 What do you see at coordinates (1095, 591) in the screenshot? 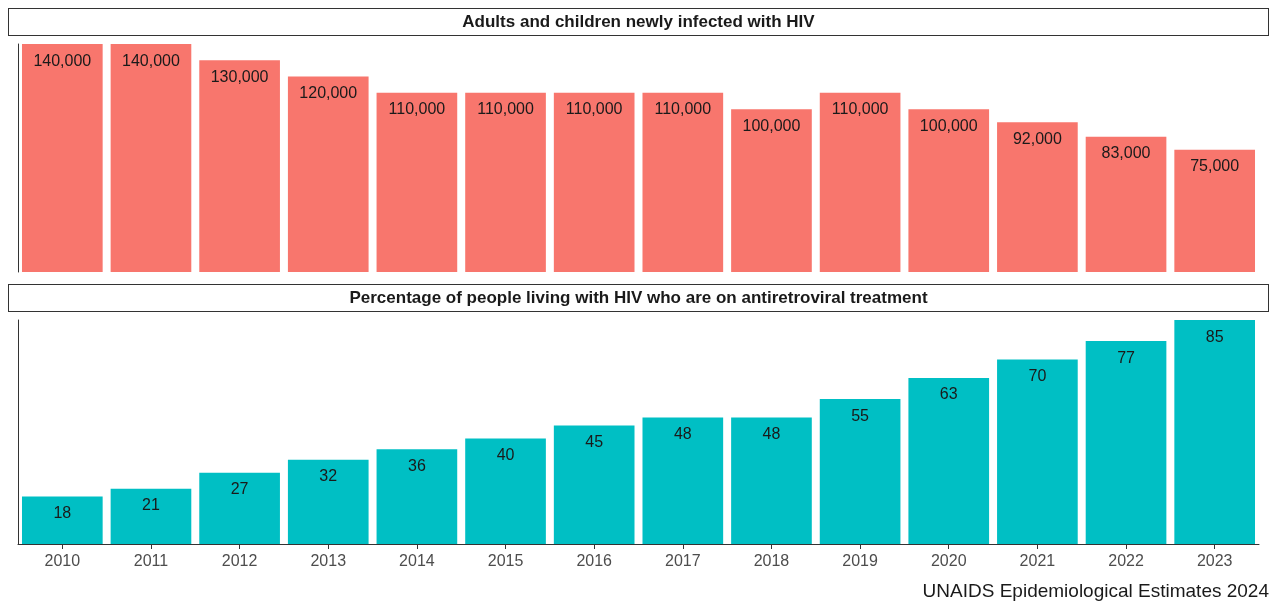
I see `text: UNAIDS Epidemiological Estimates 2024` at bounding box center [1095, 591].